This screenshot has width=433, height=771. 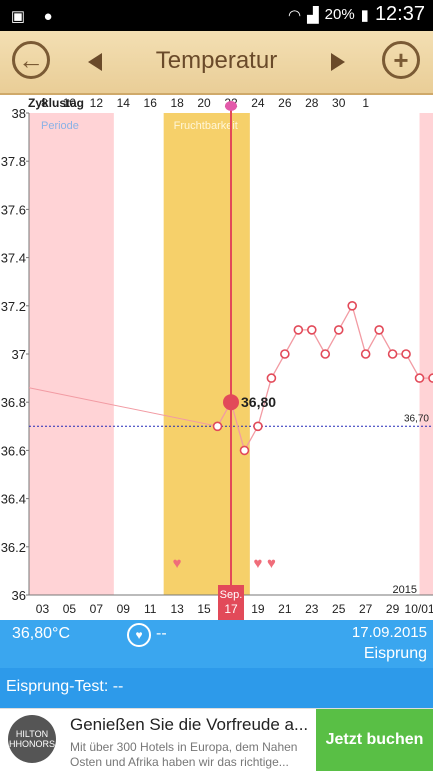 I want to click on cycle-day-label: 18, so click(x=177, y=103).